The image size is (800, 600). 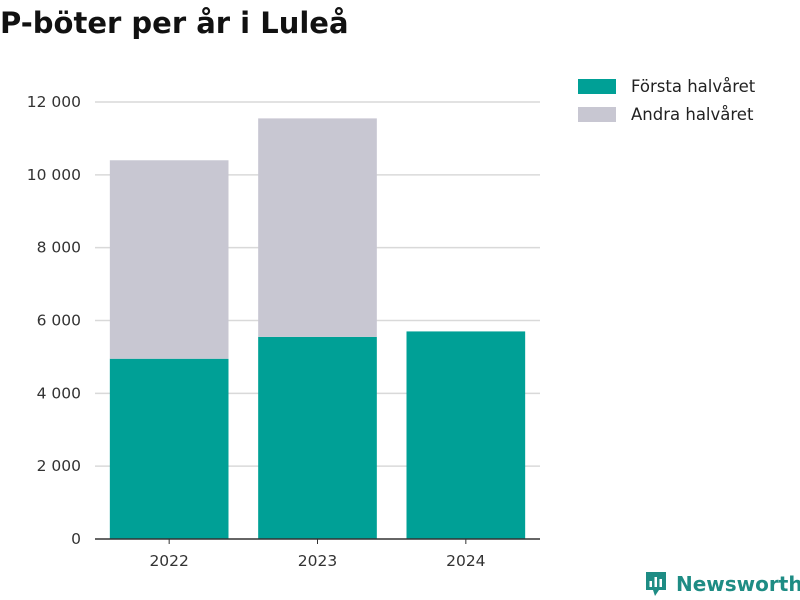 I want to click on brand-name: Newsworthy, so click(x=738, y=584).